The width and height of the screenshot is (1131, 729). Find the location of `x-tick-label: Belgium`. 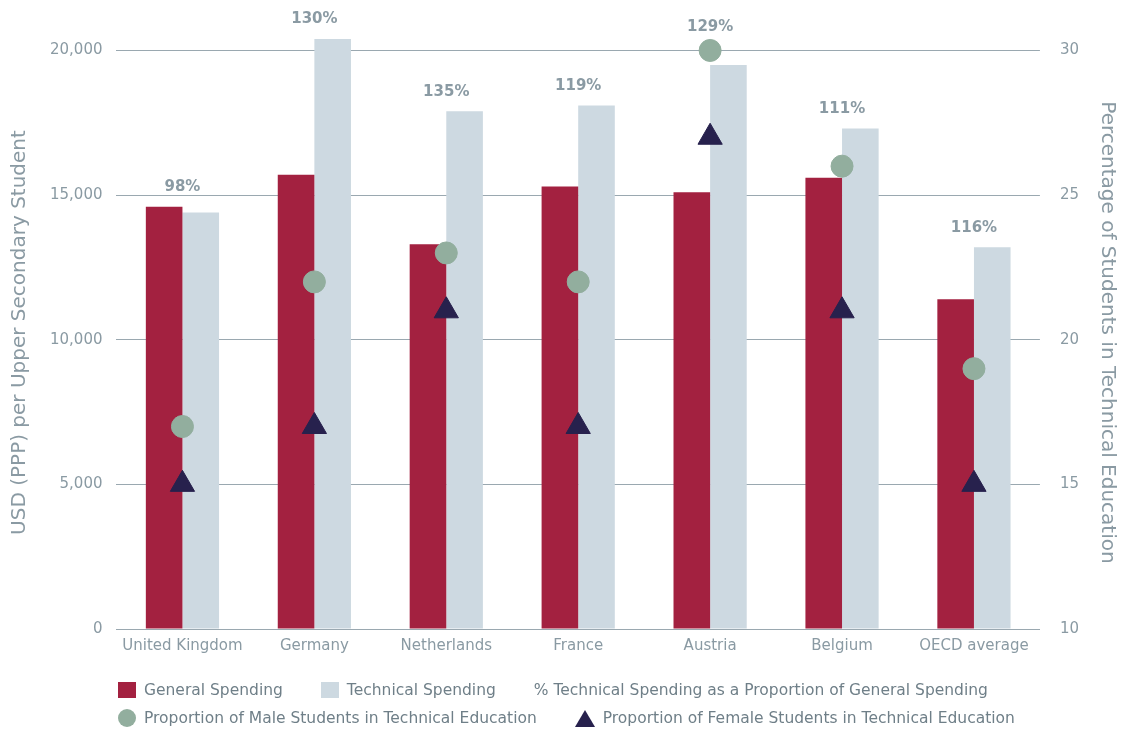

x-tick-label: Belgium is located at coordinates (842, 644).